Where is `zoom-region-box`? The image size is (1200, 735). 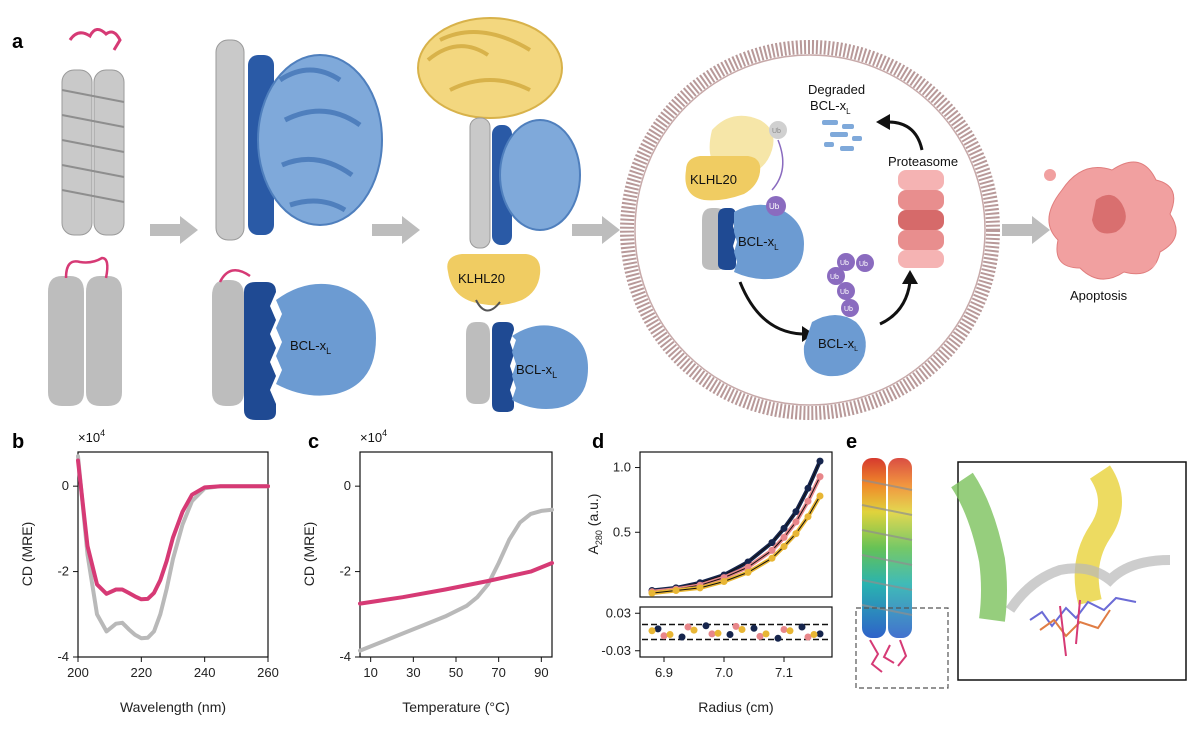 zoom-region-box is located at coordinates (902, 648).